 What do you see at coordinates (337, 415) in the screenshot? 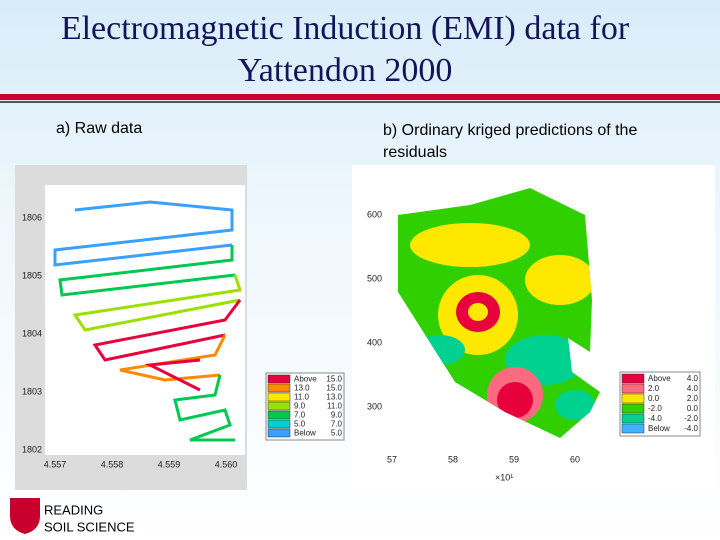
I see `legend-value: 9.0` at bounding box center [337, 415].